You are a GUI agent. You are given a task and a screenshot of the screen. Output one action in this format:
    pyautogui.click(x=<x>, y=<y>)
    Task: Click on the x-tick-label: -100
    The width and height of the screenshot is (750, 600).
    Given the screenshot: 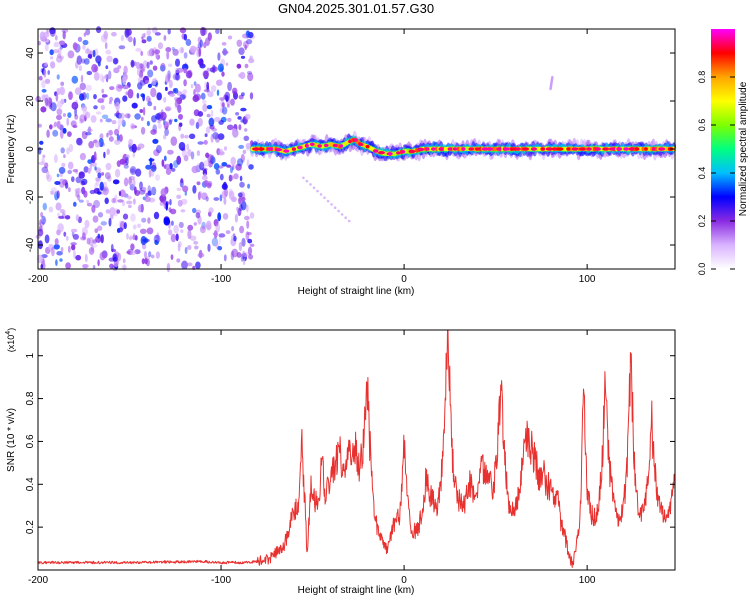 What is the action you would take?
    pyautogui.click(x=221, y=279)
    